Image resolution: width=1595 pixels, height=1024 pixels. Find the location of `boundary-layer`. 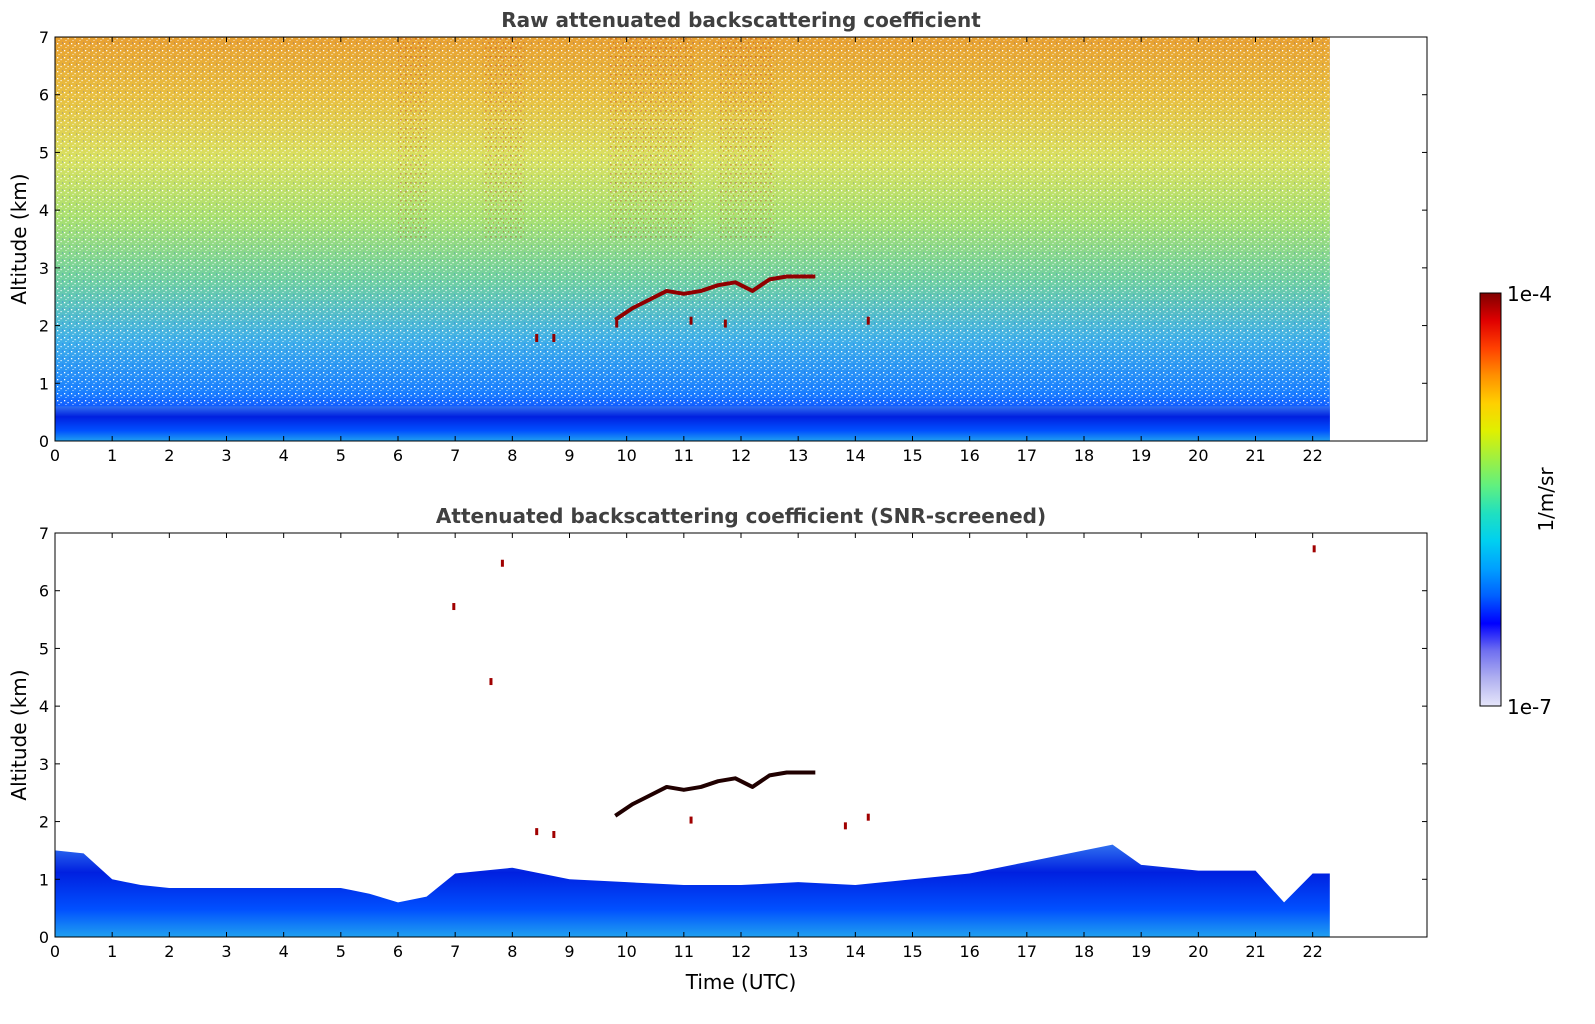

boundary-layer is located at coordinates (692, 423).